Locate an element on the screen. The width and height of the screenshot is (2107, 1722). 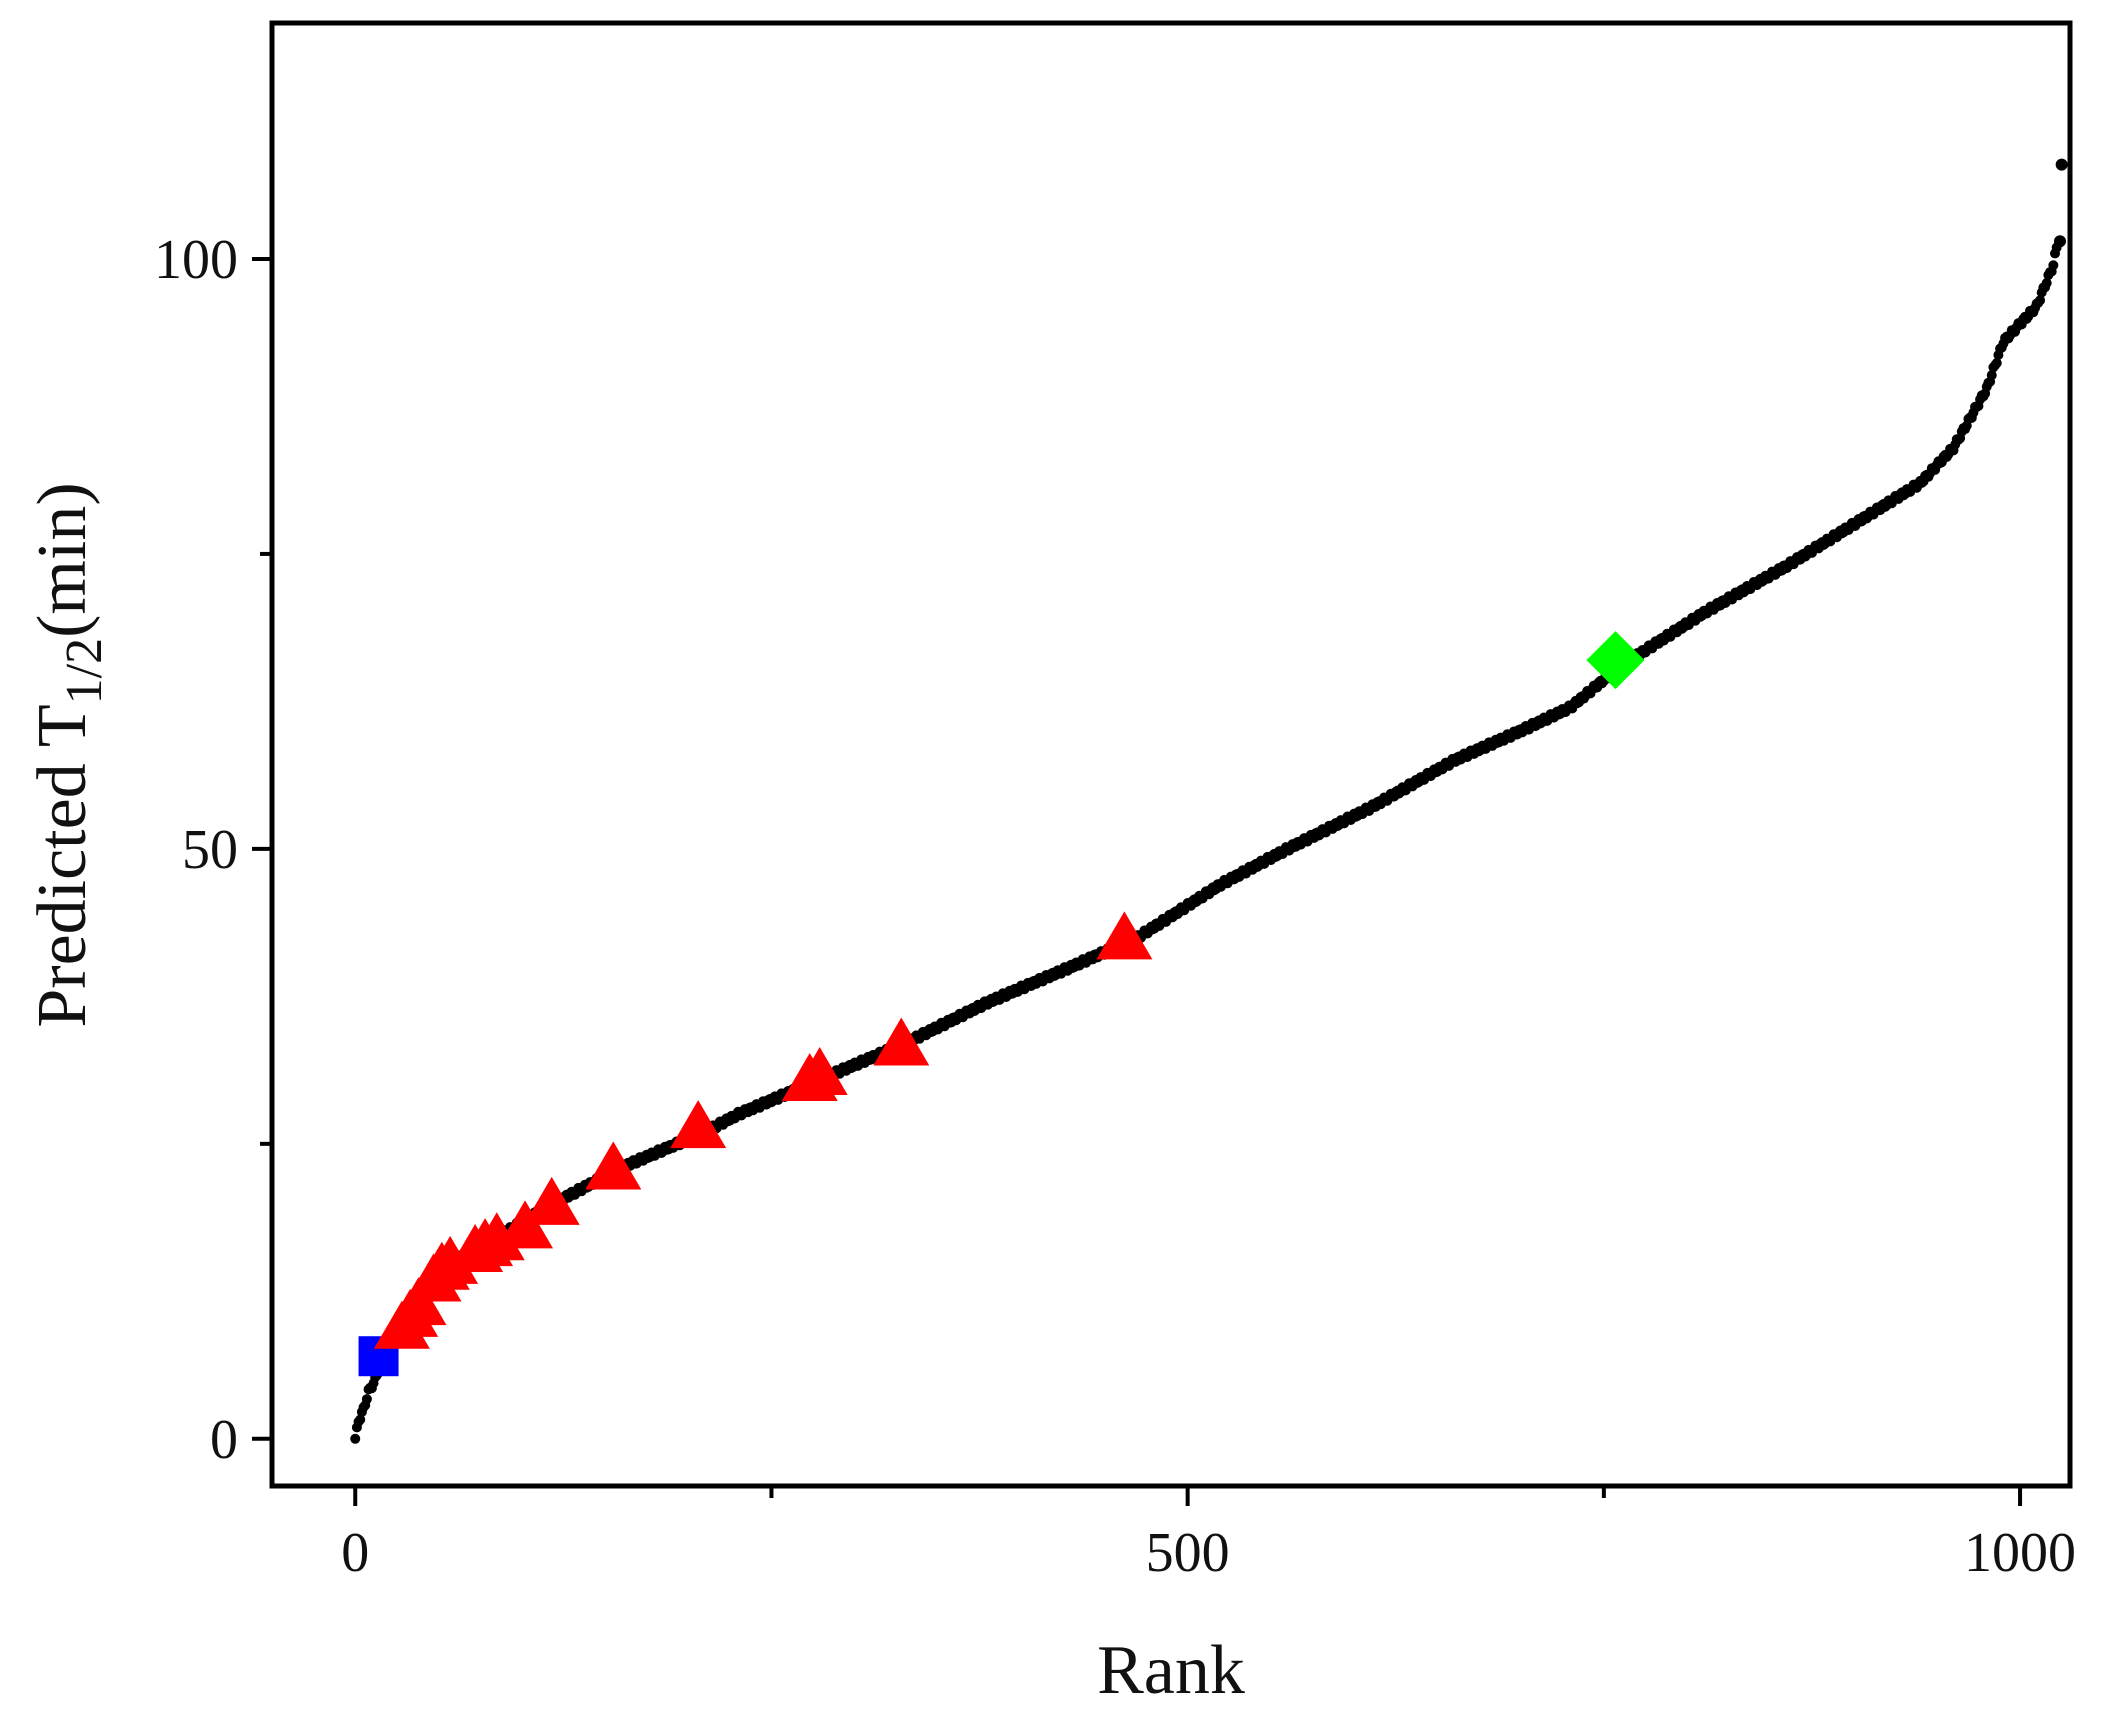
x-tick-label: 1000 is located at coordinates (2020, 1553).